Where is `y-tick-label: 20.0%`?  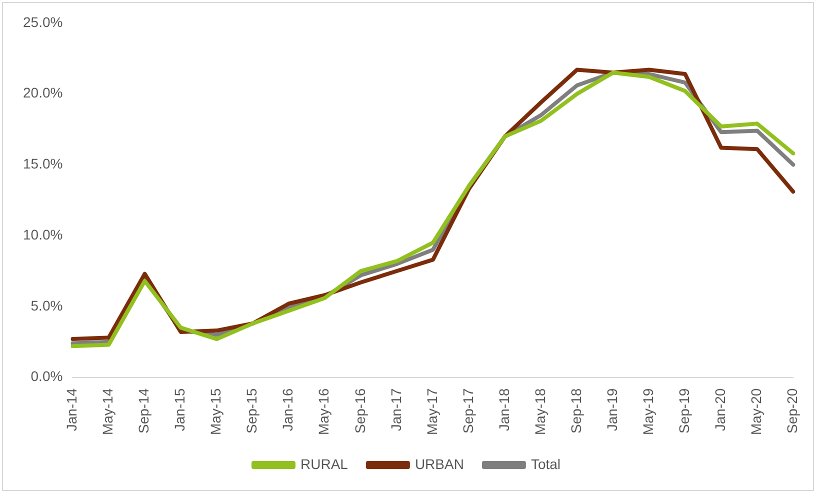
y-tick-label: 20.0% is located at coordinates (42, 92).